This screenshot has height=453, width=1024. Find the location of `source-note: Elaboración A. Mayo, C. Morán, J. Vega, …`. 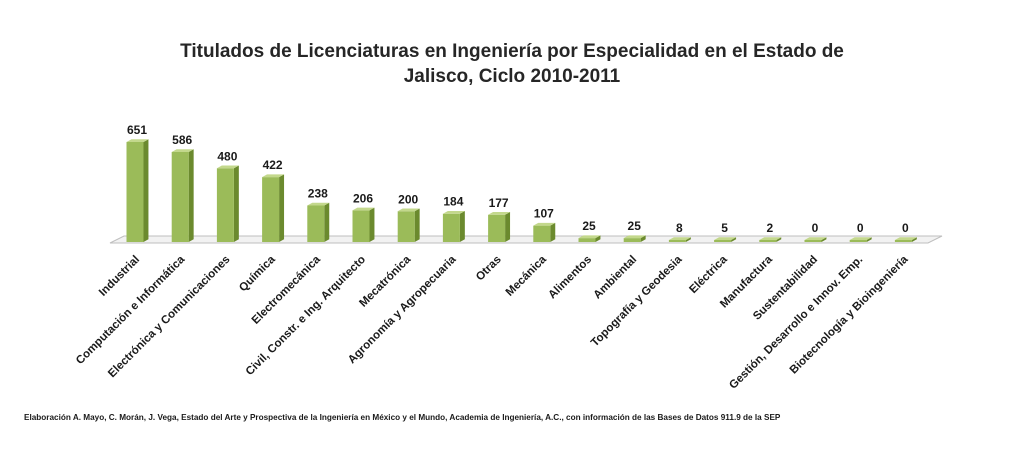

source-note: Elaboración A. Mayo, C. Morán, J. Vega, … is located at coordinates (402, 417).